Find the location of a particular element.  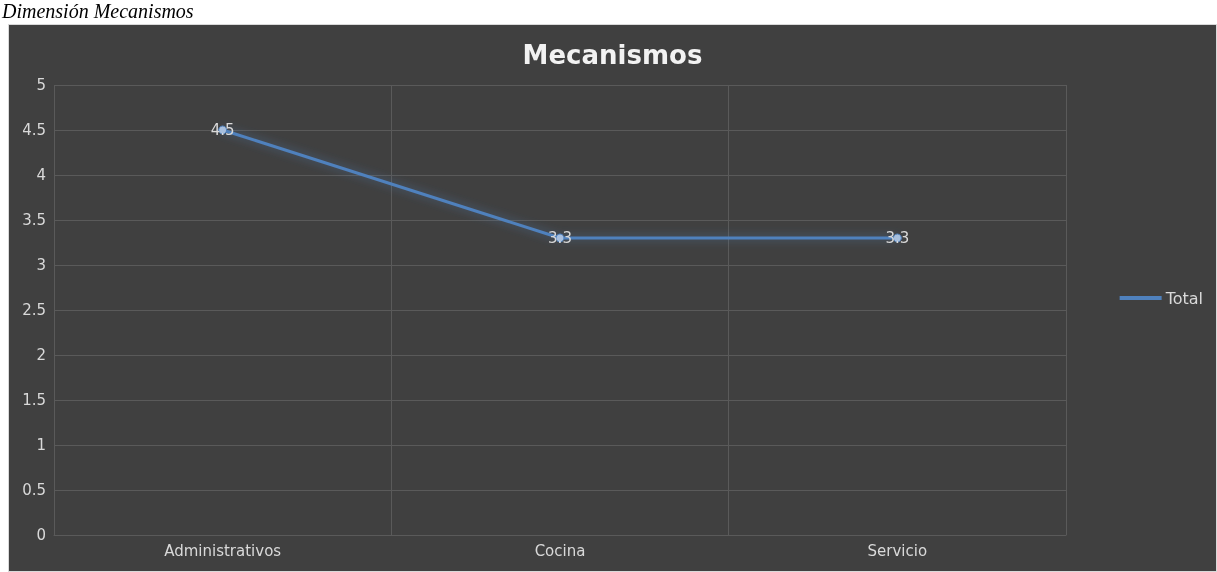

chart-title: Mecanismos is located at coordinates (612, 55).